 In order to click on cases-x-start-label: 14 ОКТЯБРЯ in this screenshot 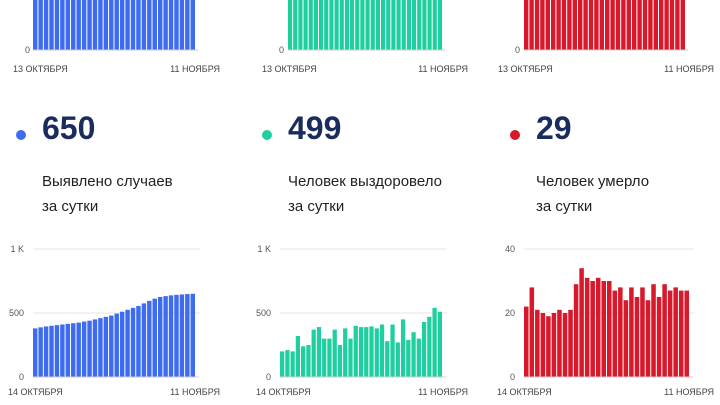, I will do `click(35, 392)`.